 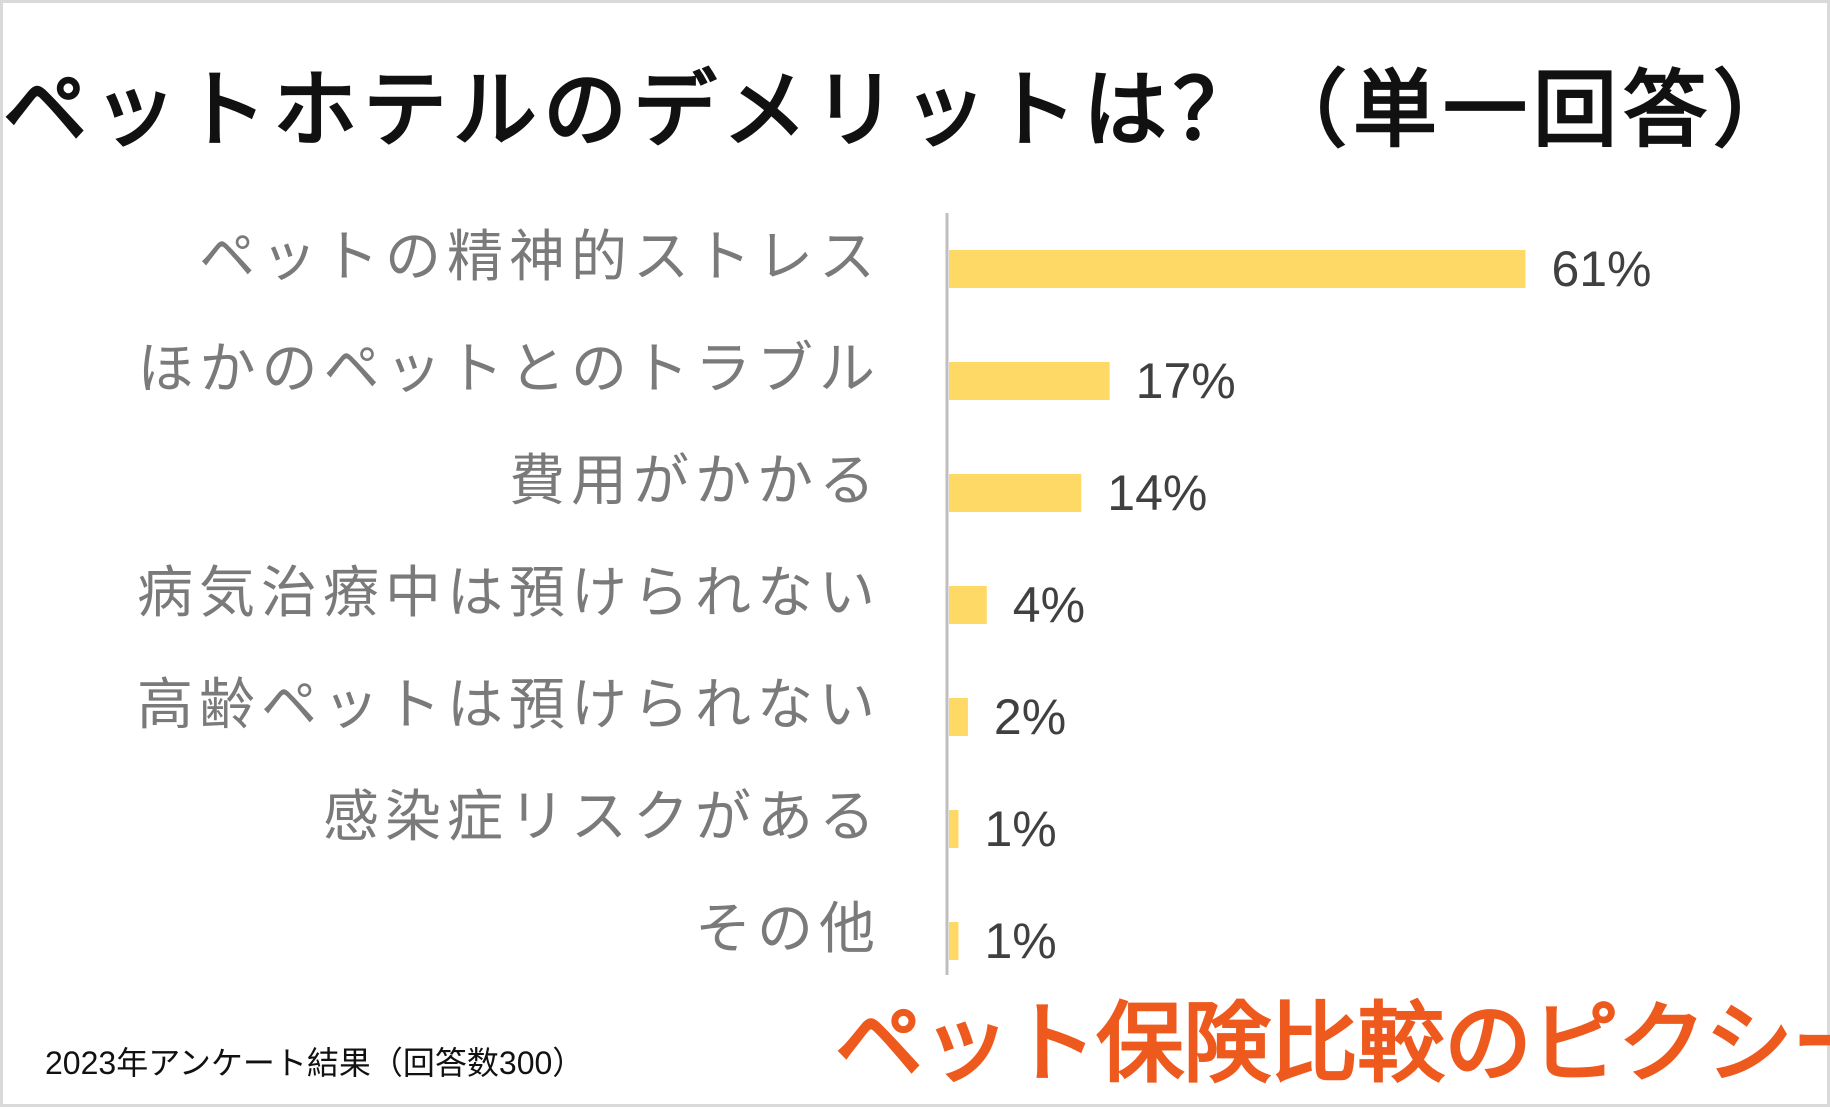 I want to click on data-label: 14%, so click(x=1157, y=493).